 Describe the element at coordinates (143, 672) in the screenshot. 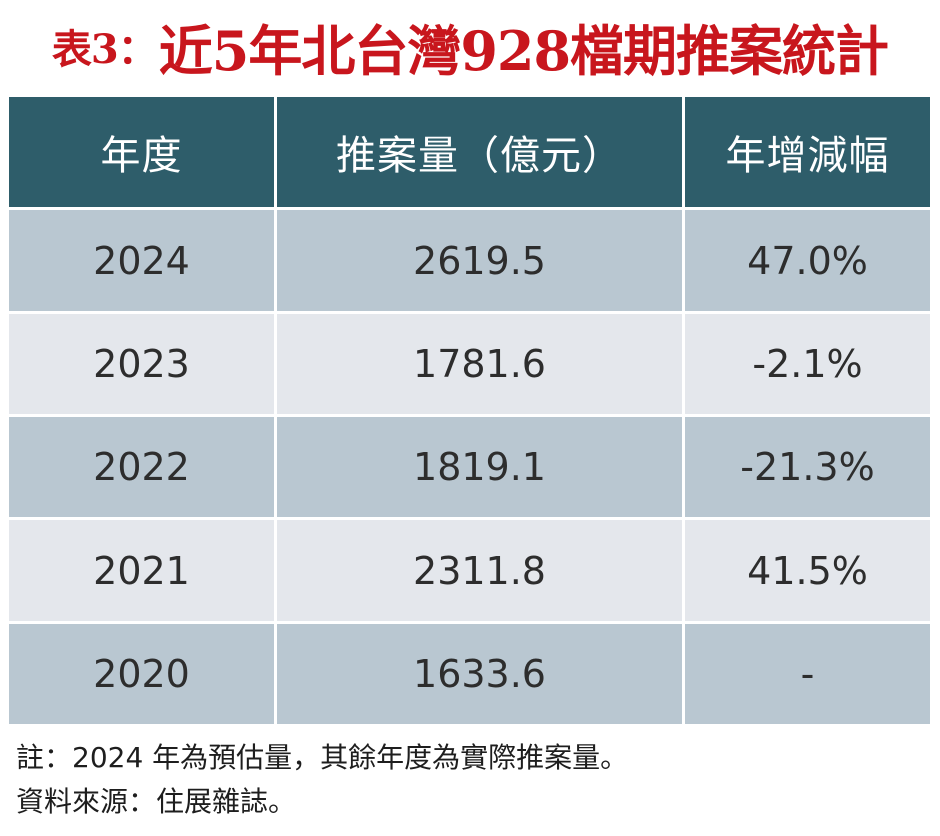

I see `cell-year: 2020` at that location.